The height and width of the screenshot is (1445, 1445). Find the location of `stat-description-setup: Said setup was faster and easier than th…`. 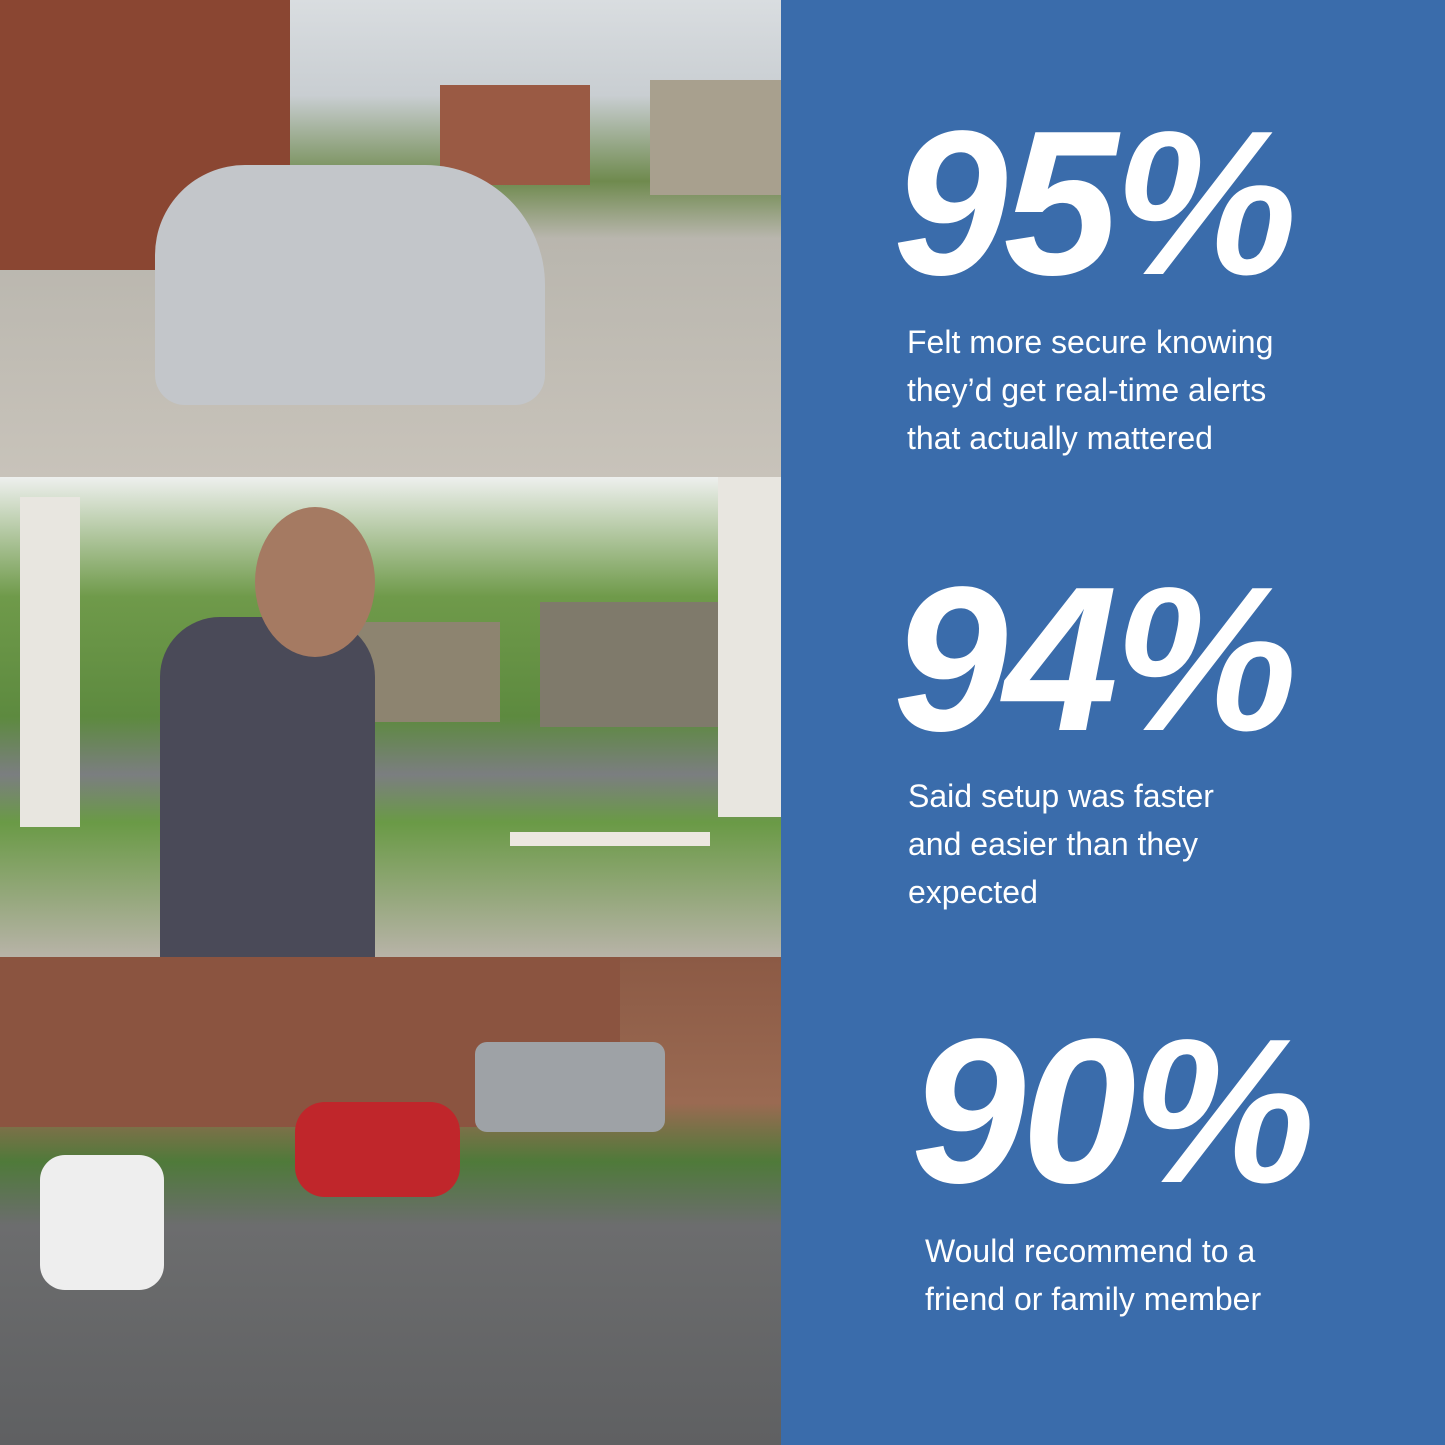

stat-description-setup: Said setup was faster and easier than th… is located at coordinates (1061, 844).